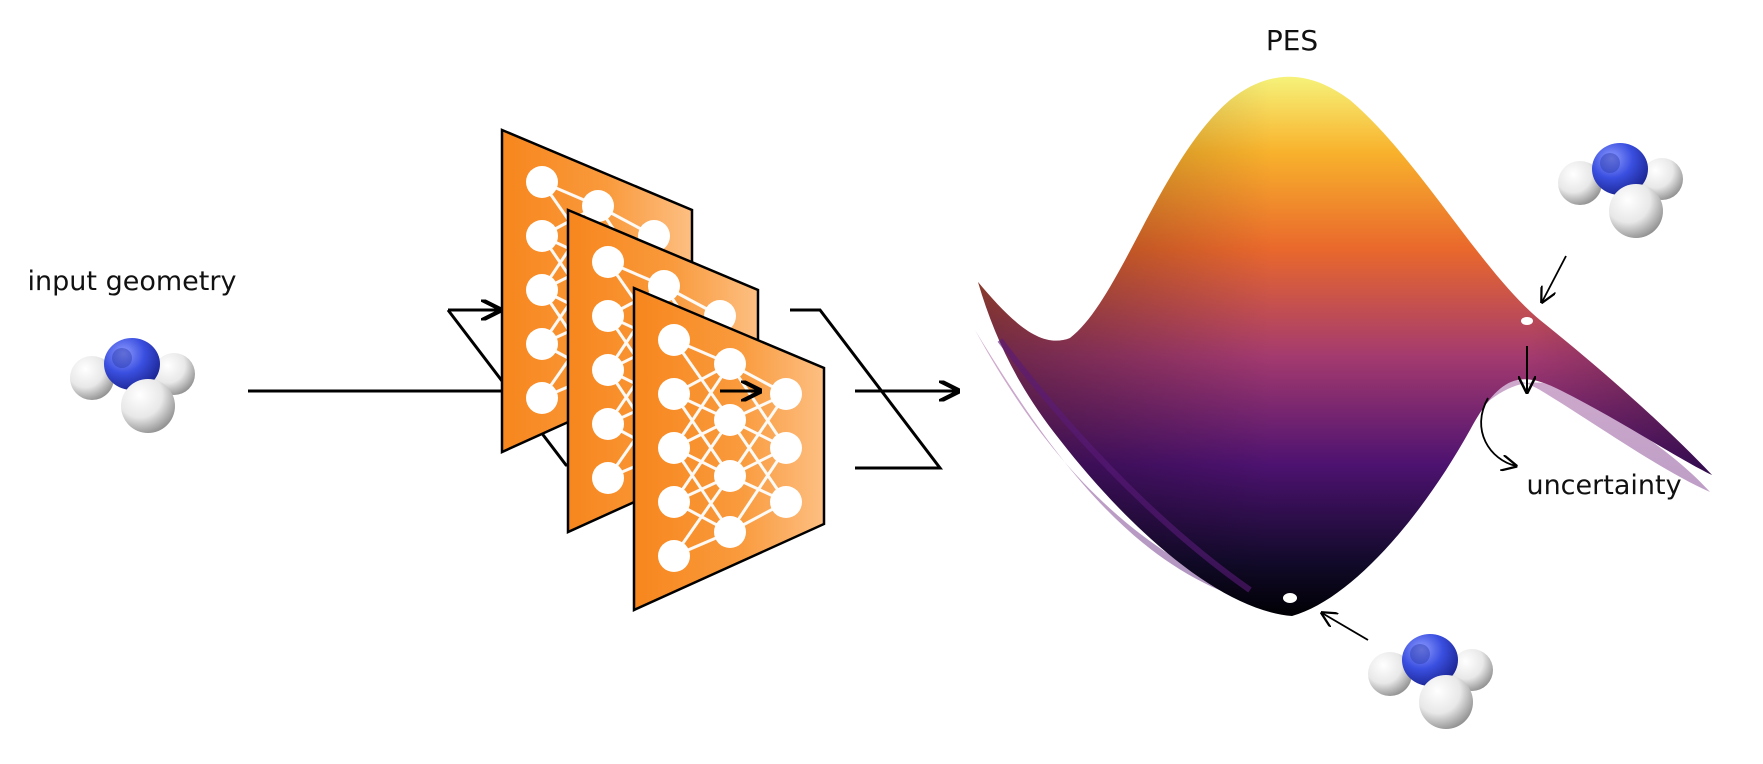 This screenshot has width=1763, height=764. Describe the element at coordinates (729, 449) in the screenshot. I see `network-panel-front` at that location.